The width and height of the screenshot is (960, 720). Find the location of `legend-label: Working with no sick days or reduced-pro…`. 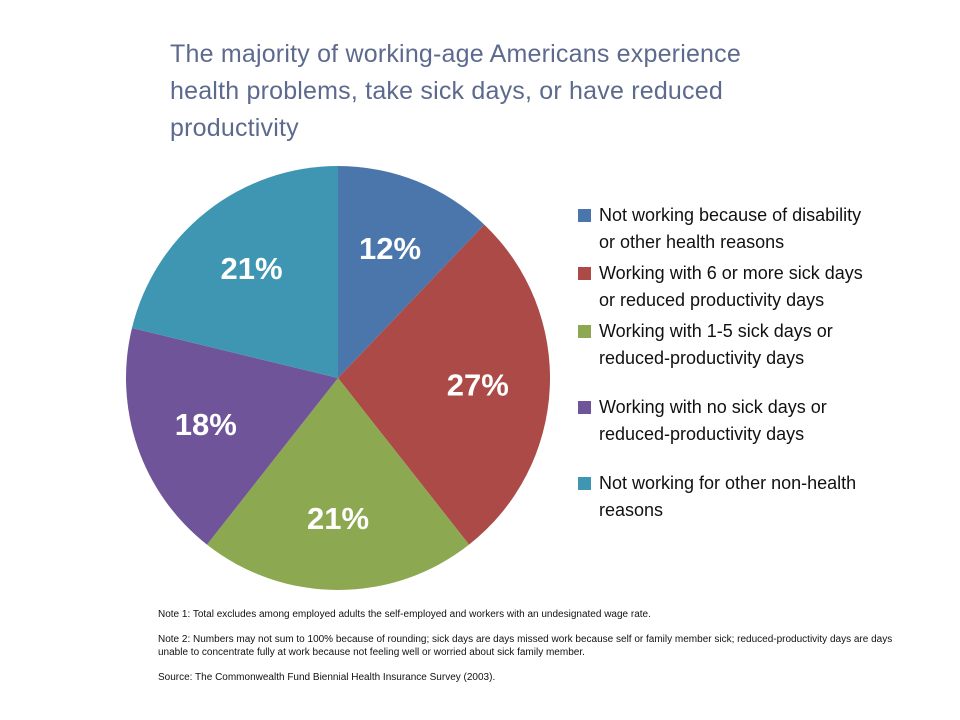

legend-label: Working with no sick days or reduced-pro… is located at coordinates (713, 420).